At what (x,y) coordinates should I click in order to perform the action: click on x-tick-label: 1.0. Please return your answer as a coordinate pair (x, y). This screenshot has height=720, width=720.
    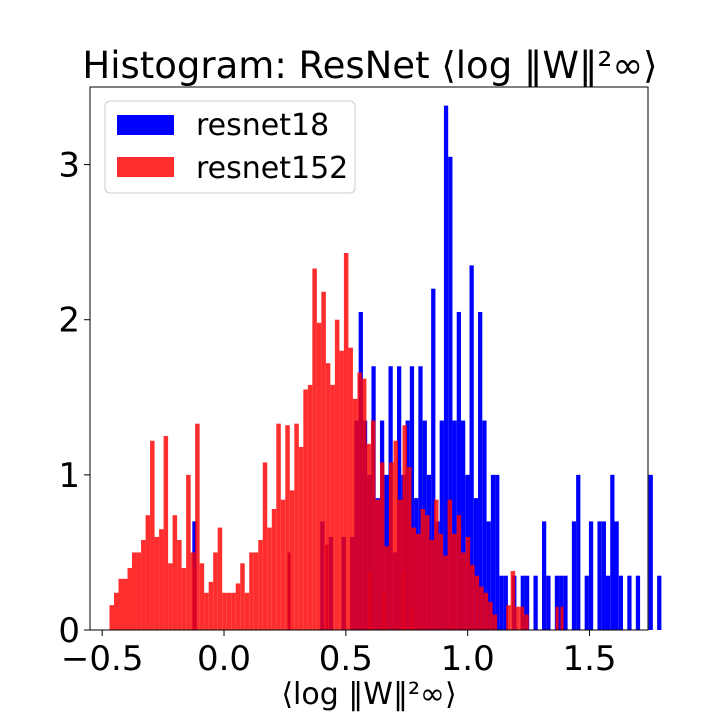
    Looking at the image, I should click on (468, 659).